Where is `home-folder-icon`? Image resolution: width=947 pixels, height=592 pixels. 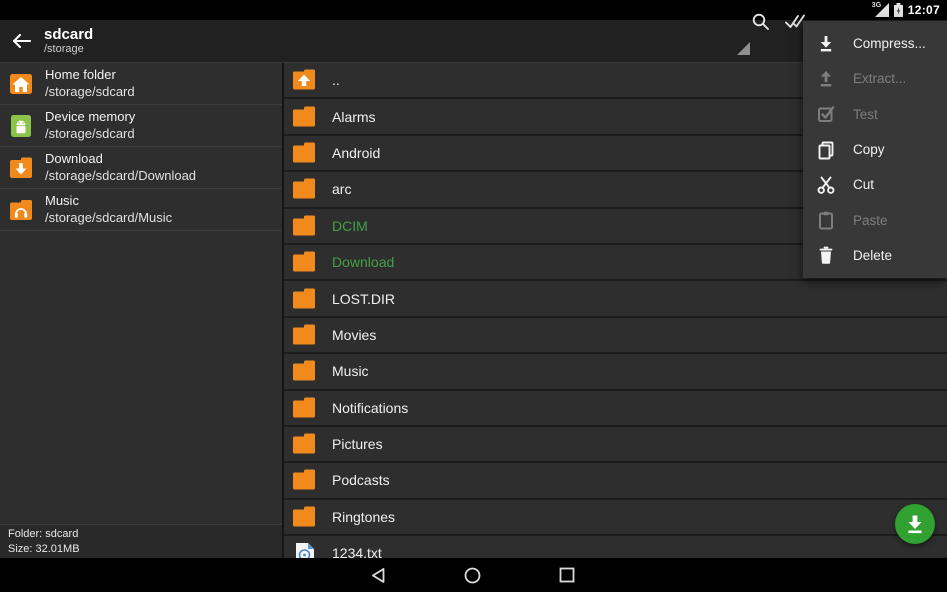
home-folder-icon is located at coordinates (21, 84).